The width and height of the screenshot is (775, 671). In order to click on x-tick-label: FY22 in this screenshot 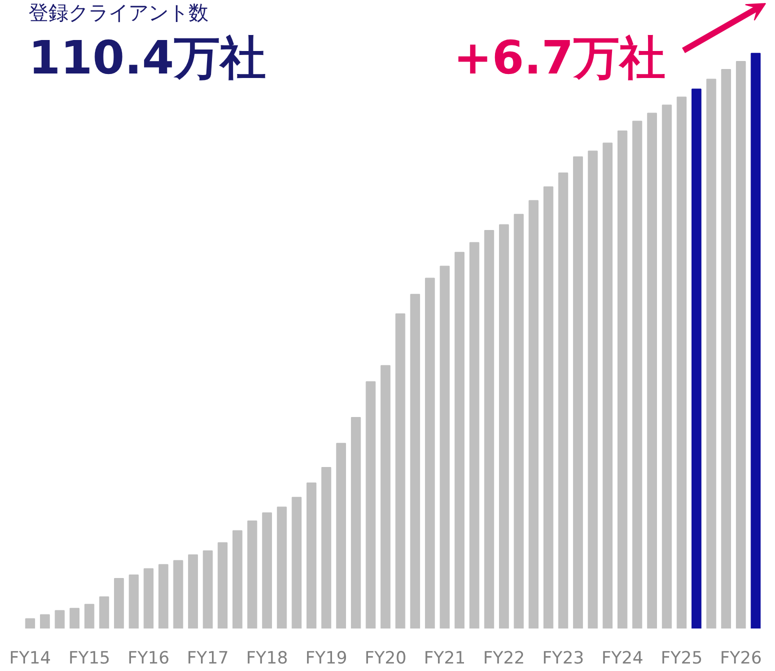, I will do `click(504, 658)`.